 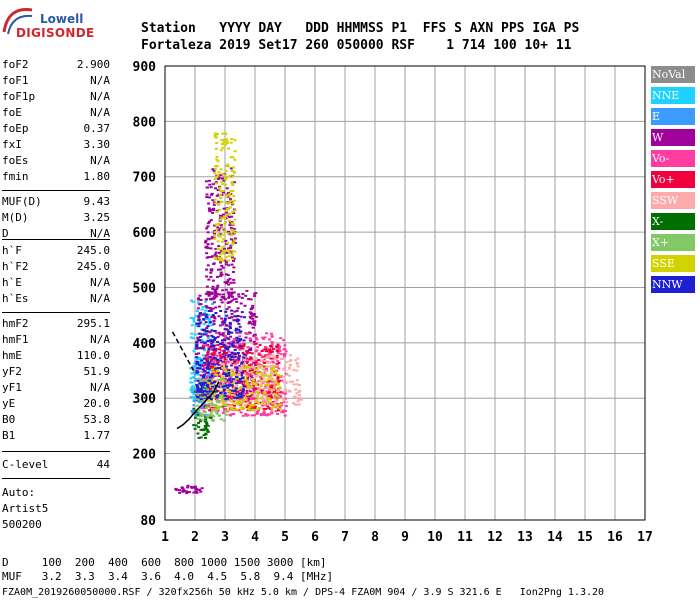 I want to click on param-row: C-level 44, so click(x=56, y=466).